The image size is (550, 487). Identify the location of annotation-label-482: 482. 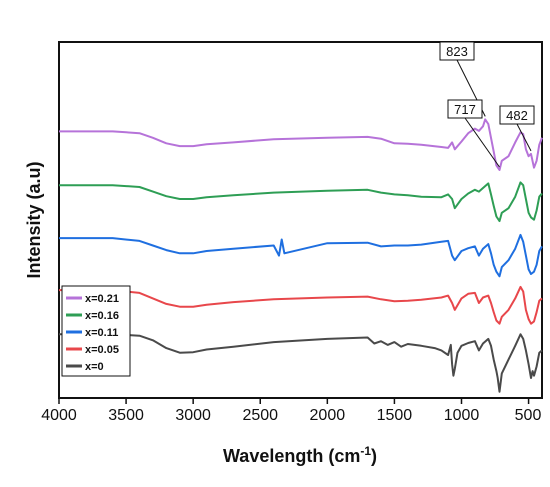
(517, 115).